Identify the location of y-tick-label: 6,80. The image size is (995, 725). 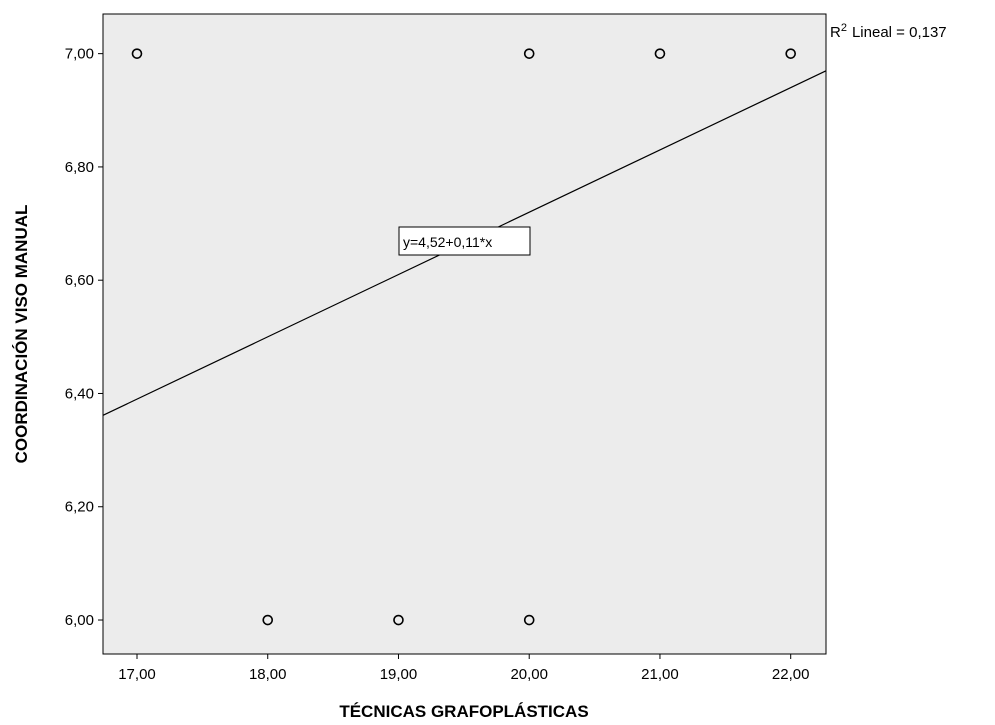
(79, 167).